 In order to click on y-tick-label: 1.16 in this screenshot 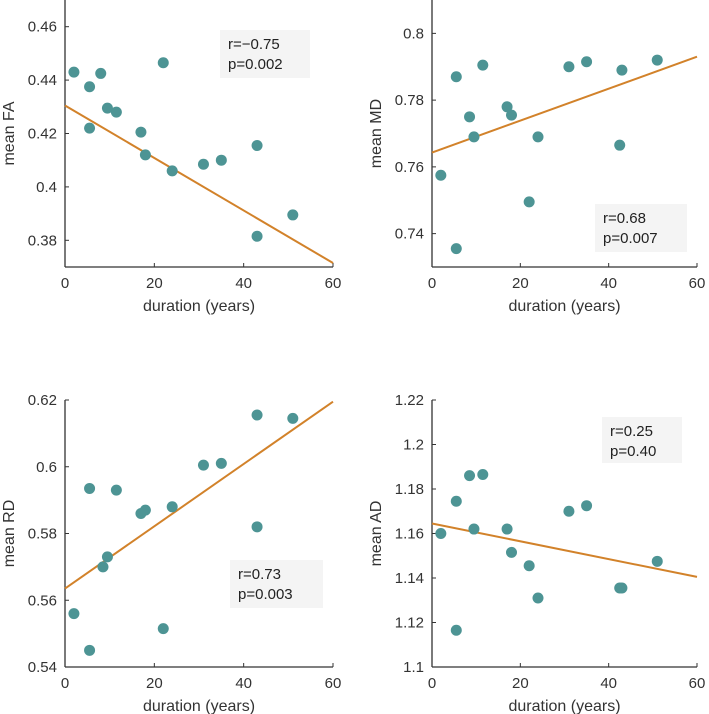, I will do `click(409, 534)`.